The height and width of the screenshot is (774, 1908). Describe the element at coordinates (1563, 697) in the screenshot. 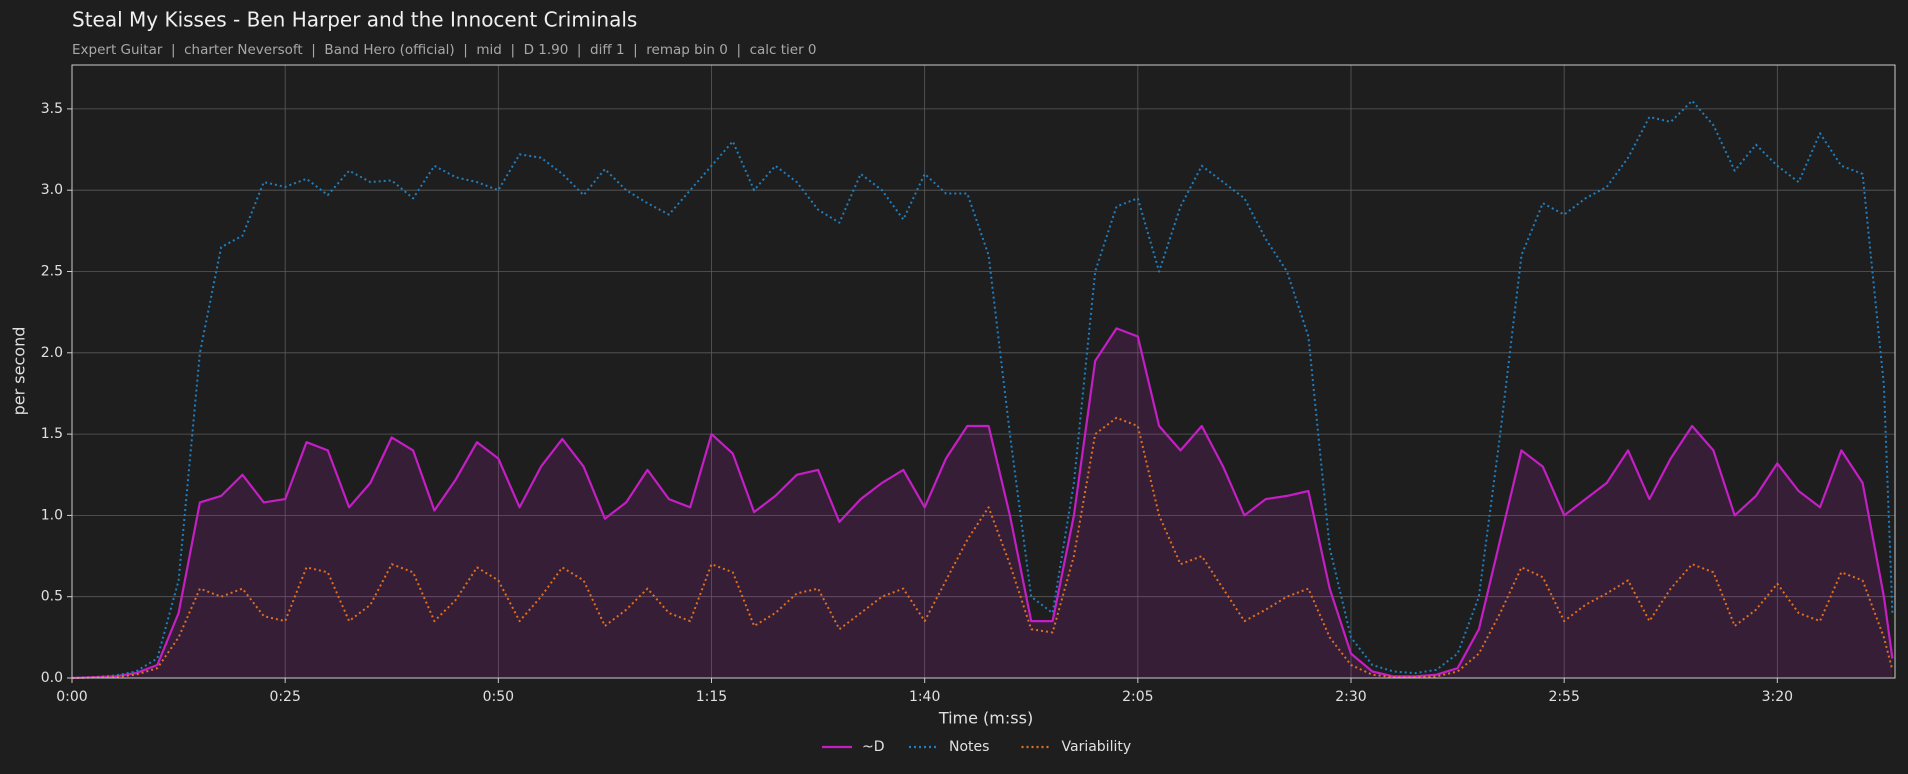

I see `x-tick-label: 2:55` at that location.